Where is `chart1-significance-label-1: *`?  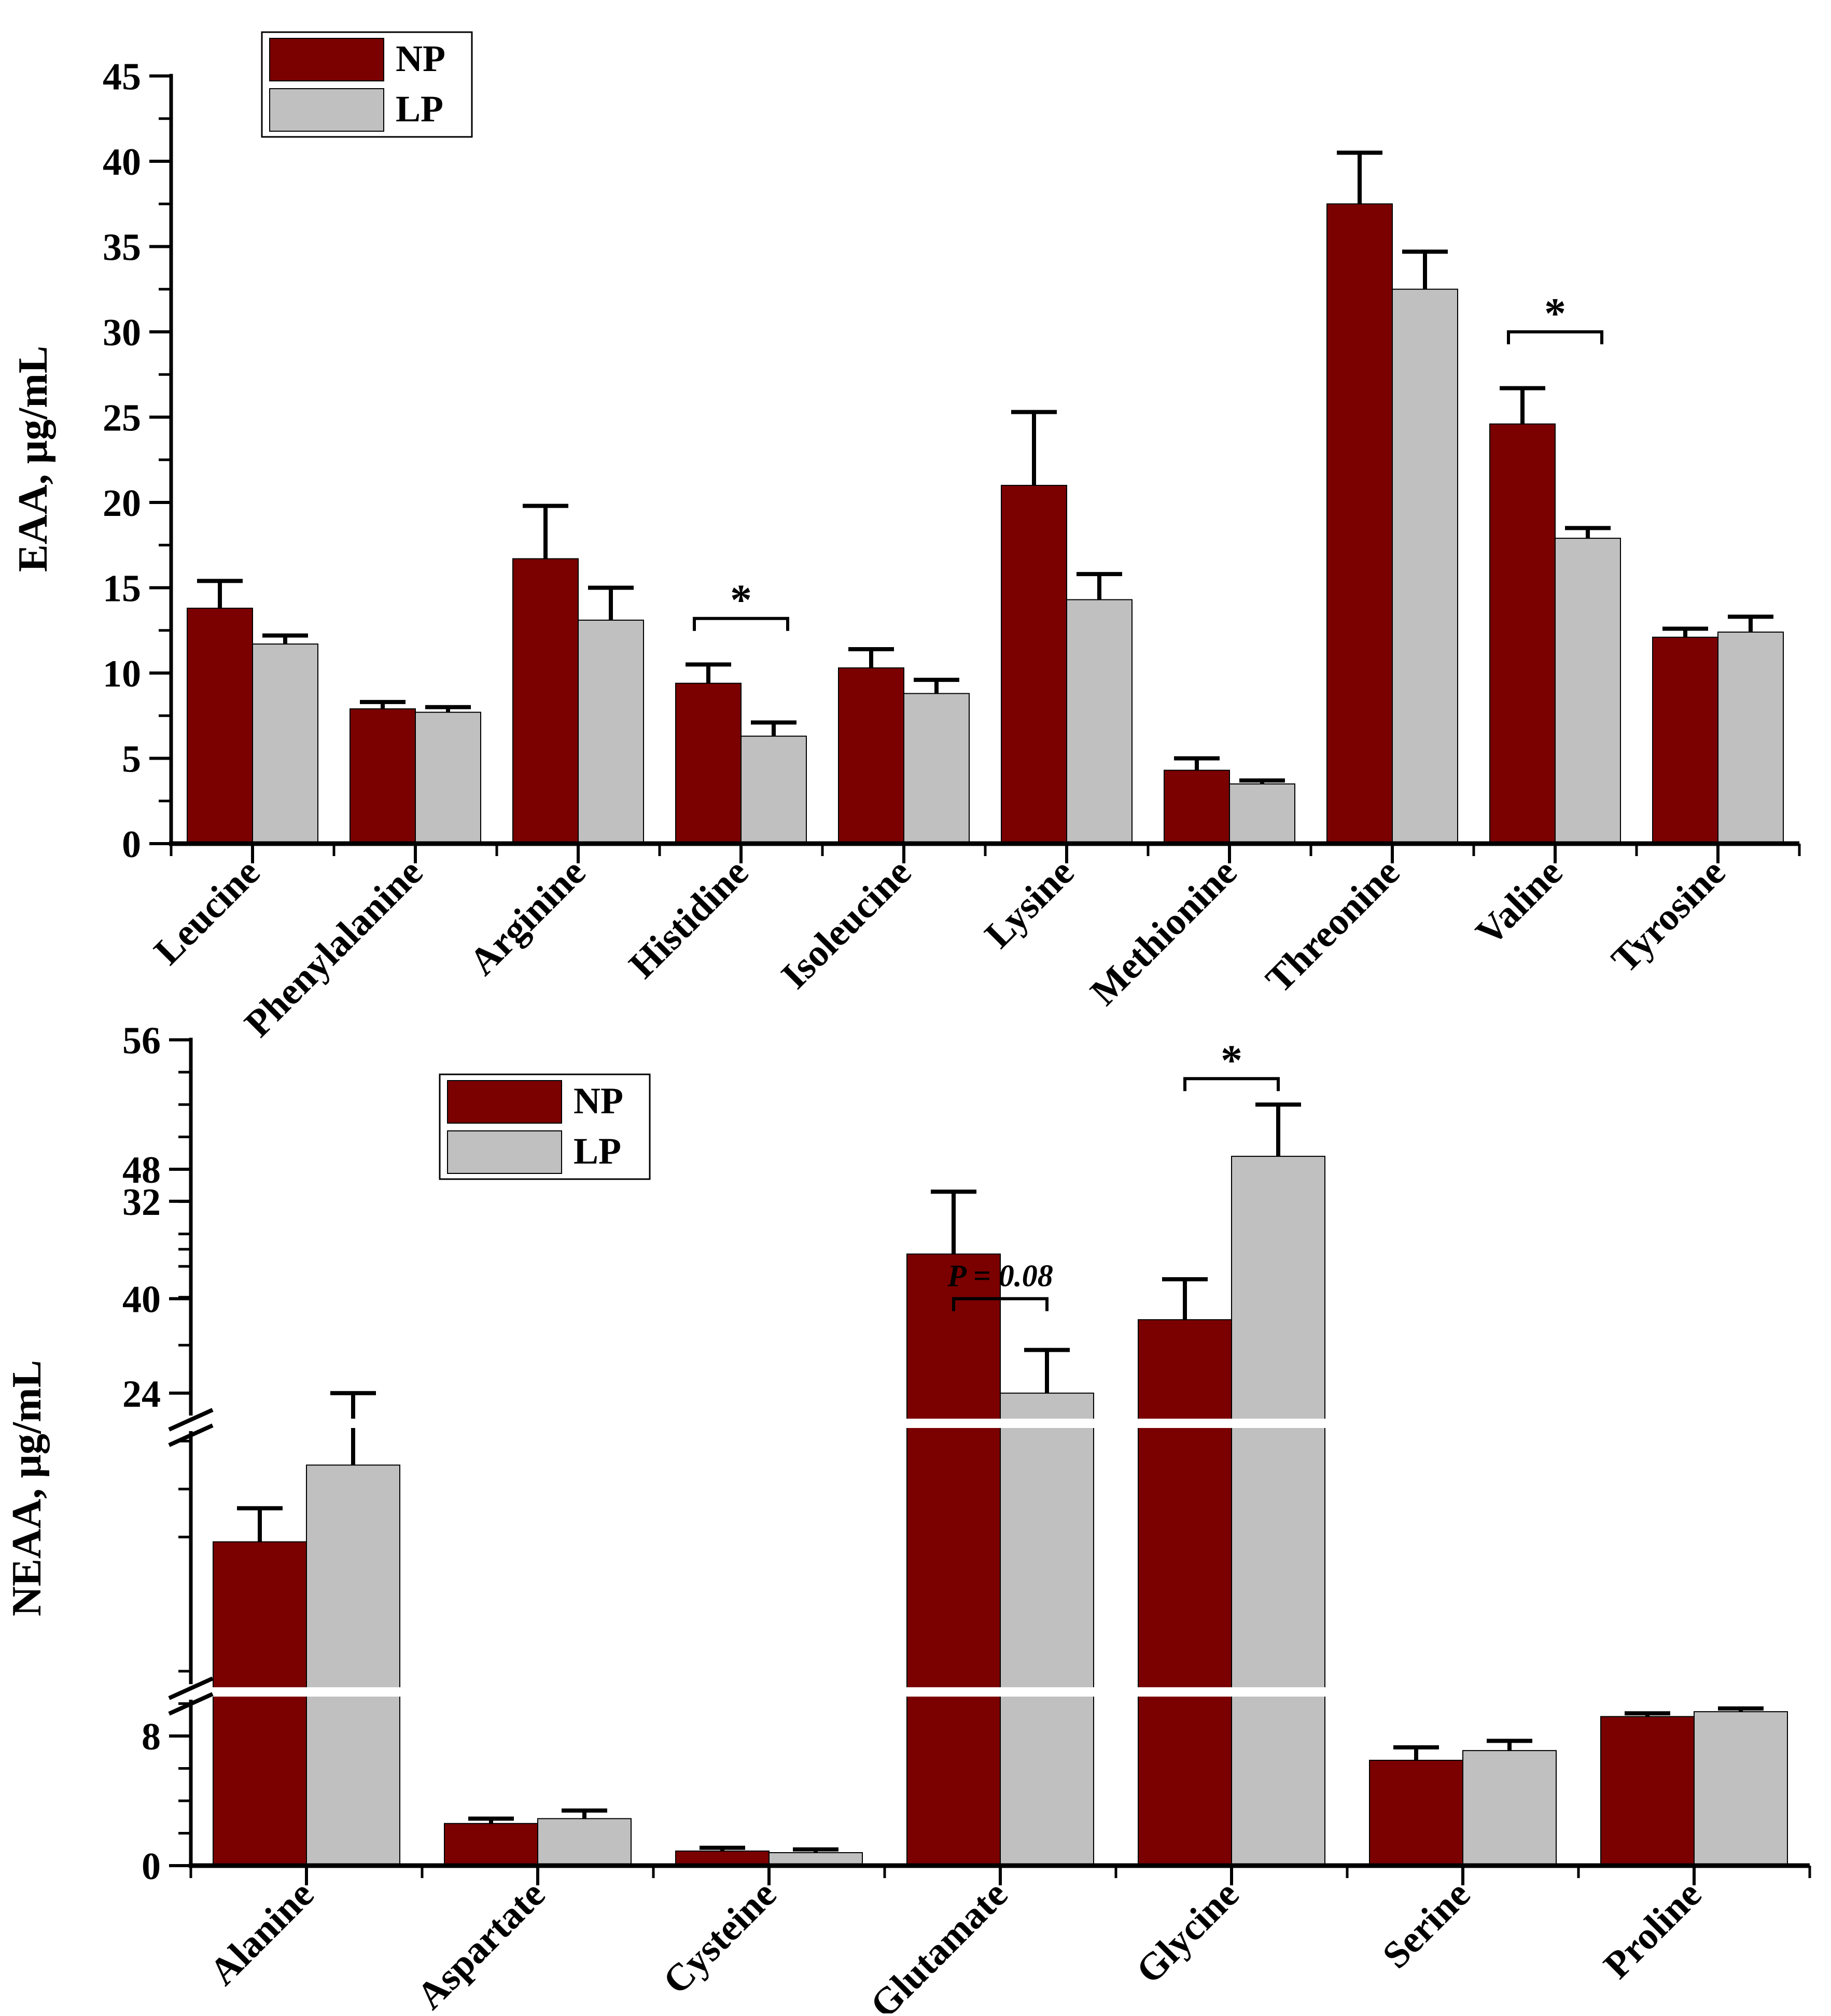 chart1-significance-label-1: * is located at coordinates (1555, 313).